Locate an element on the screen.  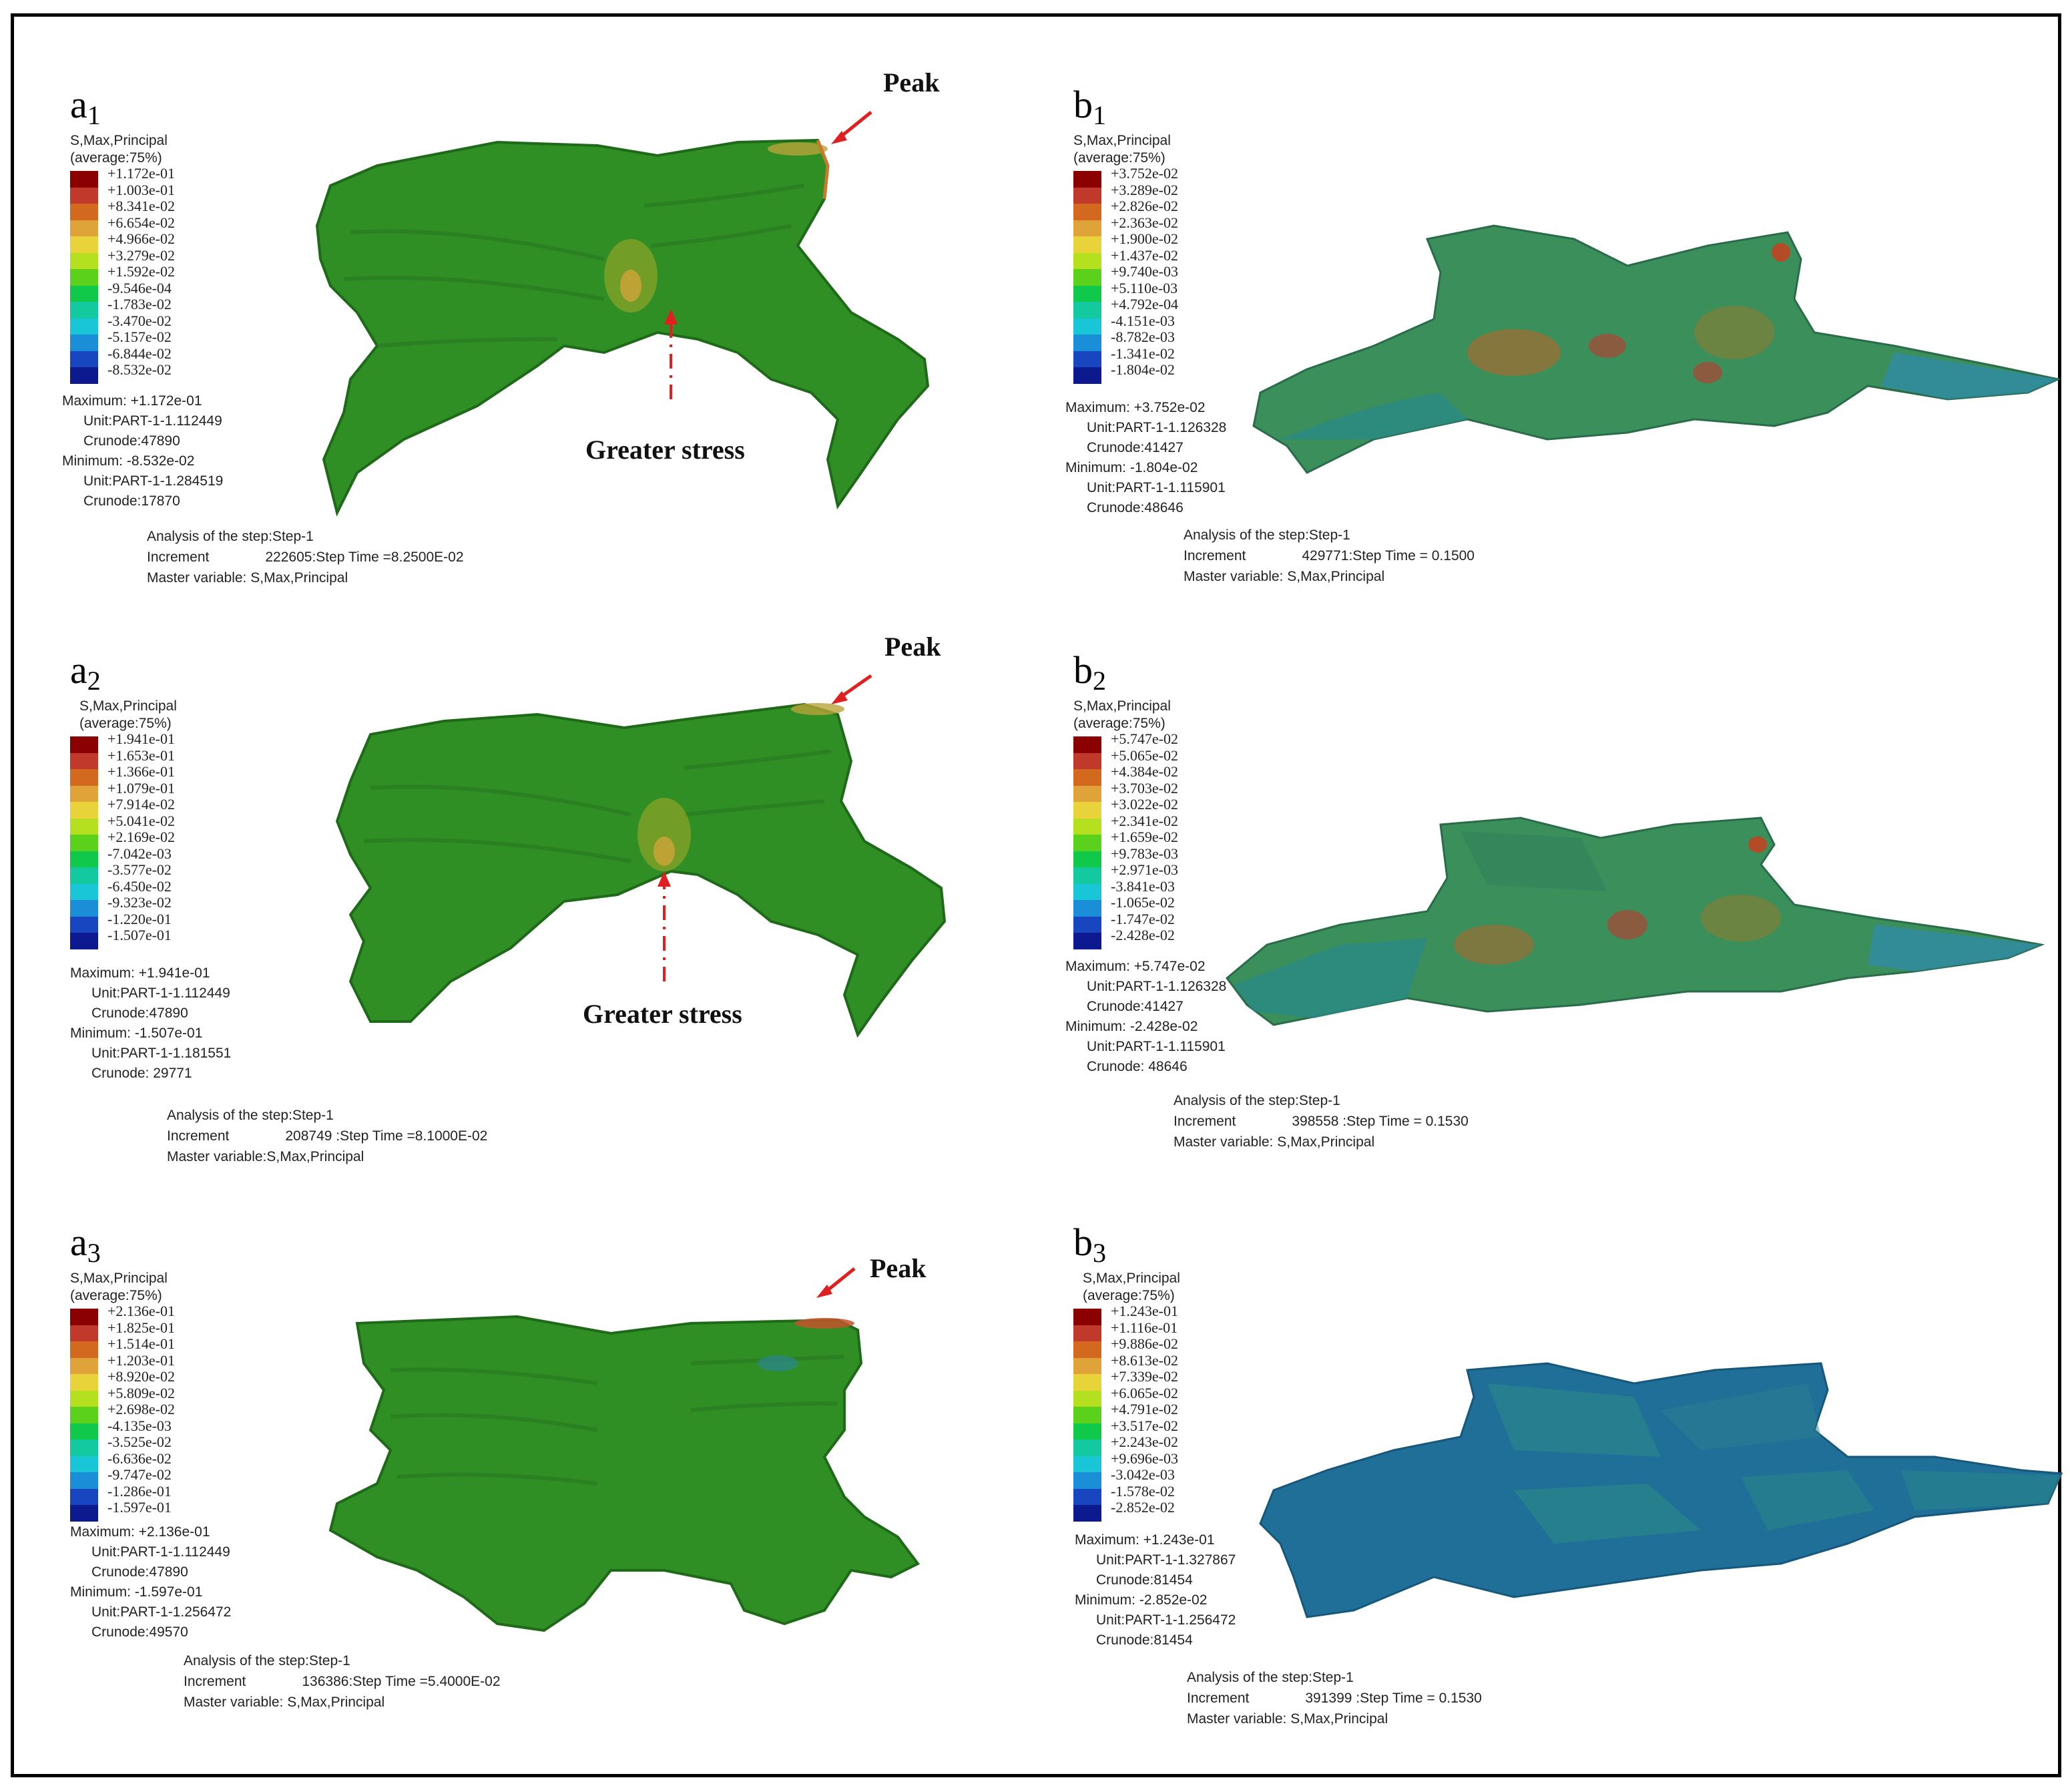
legend-value: +5.110e-03 is located at coordinates (1144, 288).